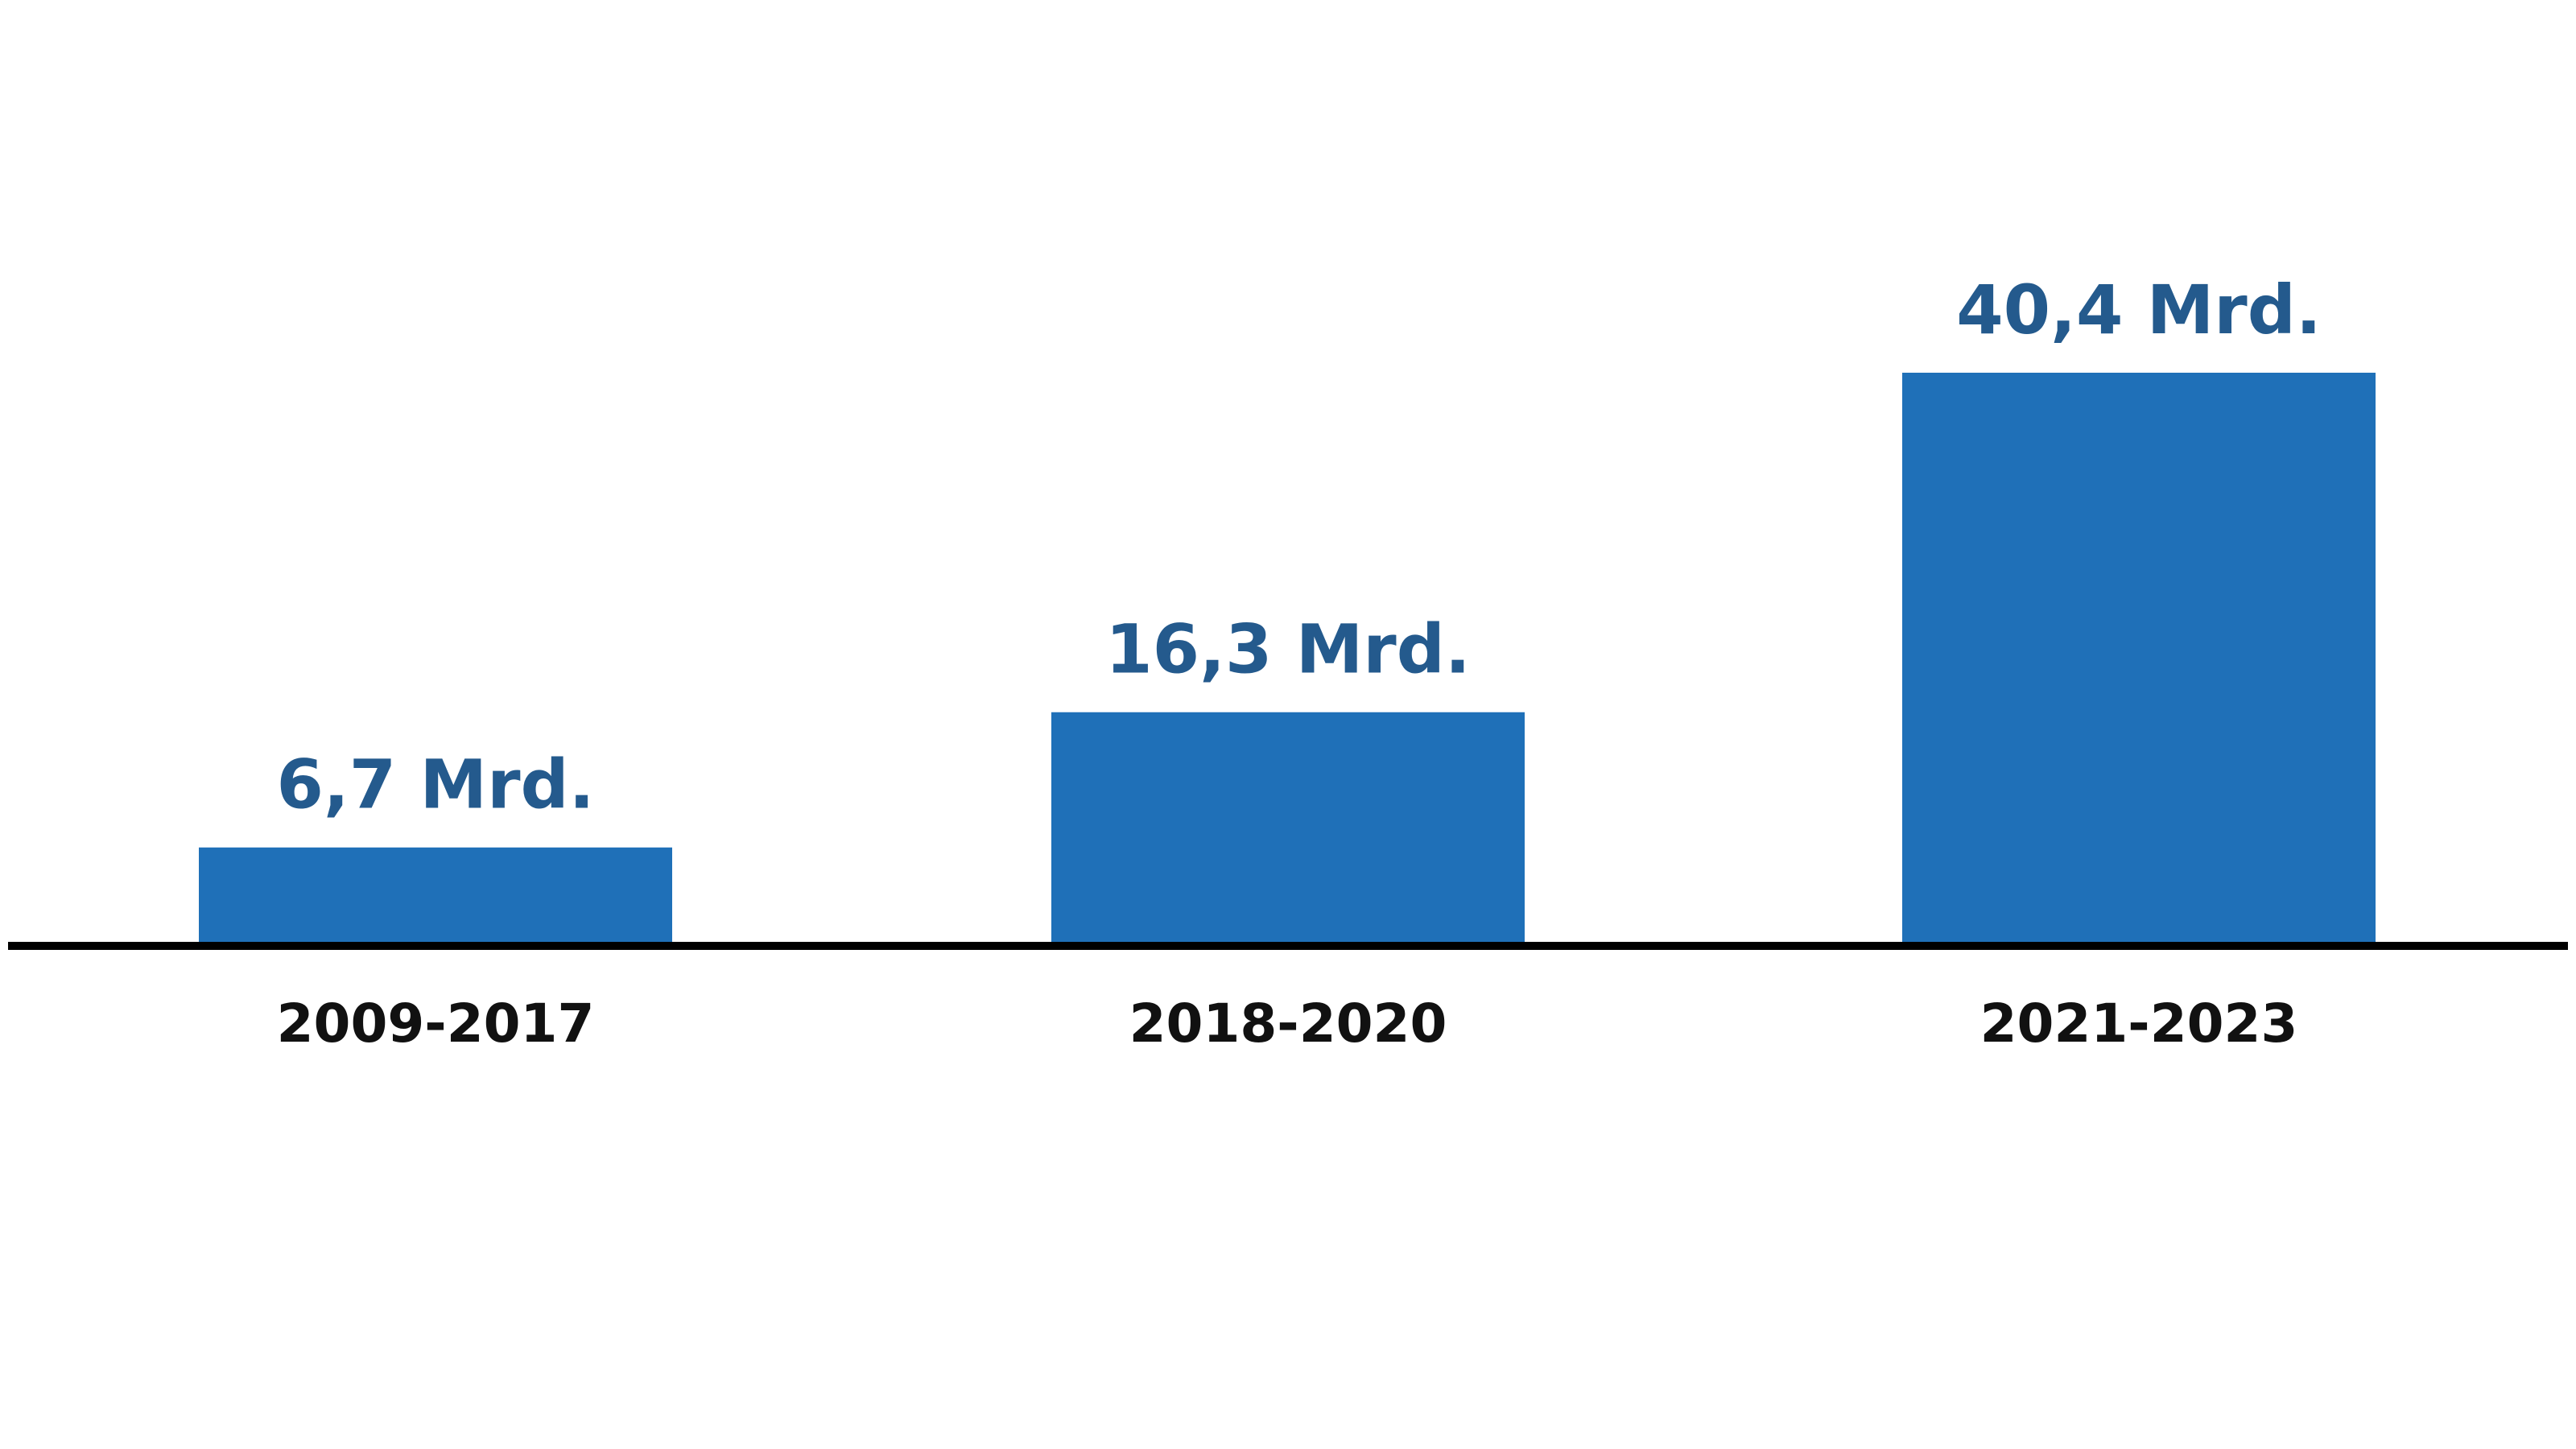  I want to click on value-label: 16,3 Mrd., so click(1288, 649).